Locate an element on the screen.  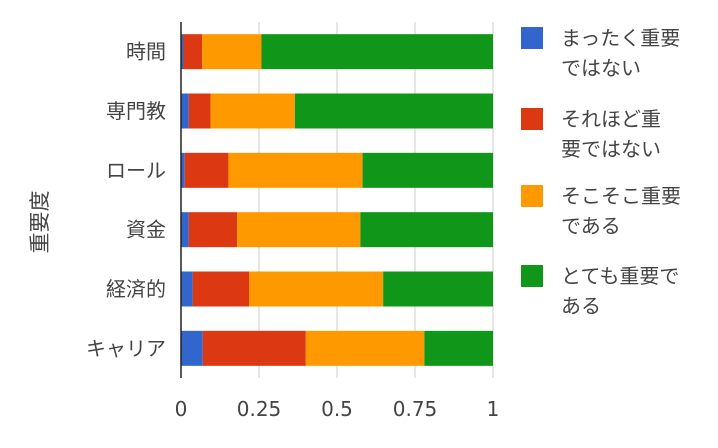
legend-label: 要ではない is located at coordinates (611, 149).